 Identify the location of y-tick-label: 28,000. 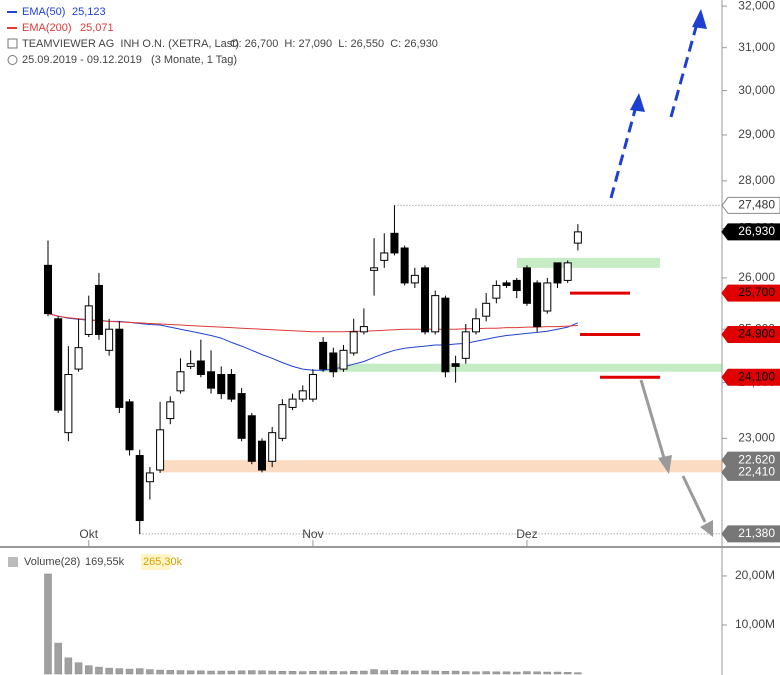
(756, 180).